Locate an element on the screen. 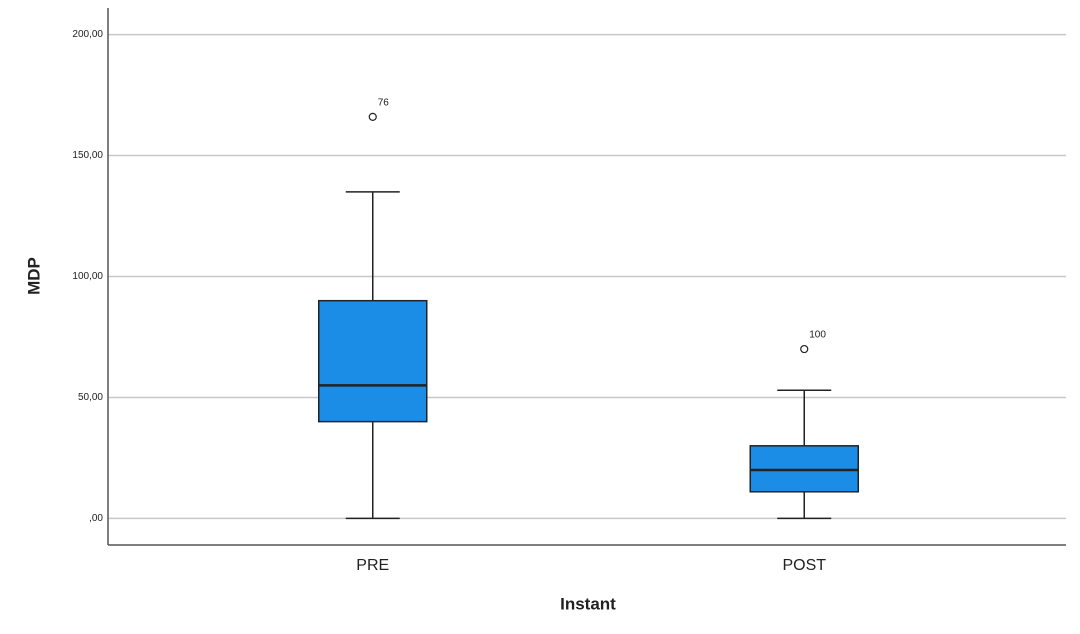 The width and height of the screenshot is (1080, 634). x-axis-label: Instant is located at coordinates (588, 603).